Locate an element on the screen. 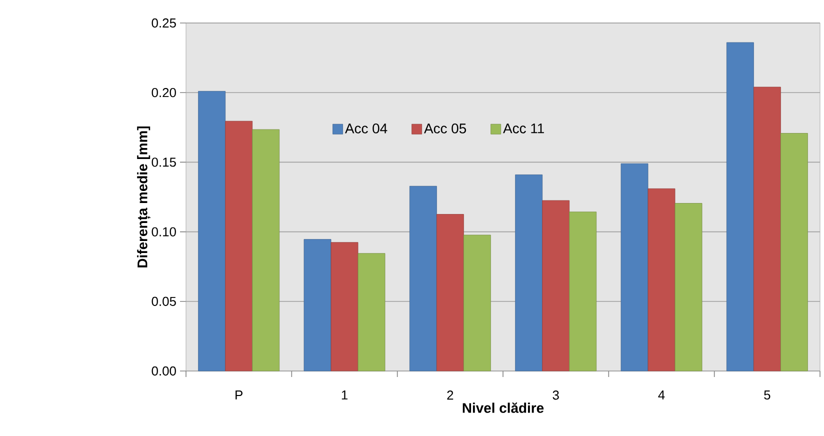 This screenshot has height=436, width=824. x-tick-label: 5 is located at coordinates (767, 395).